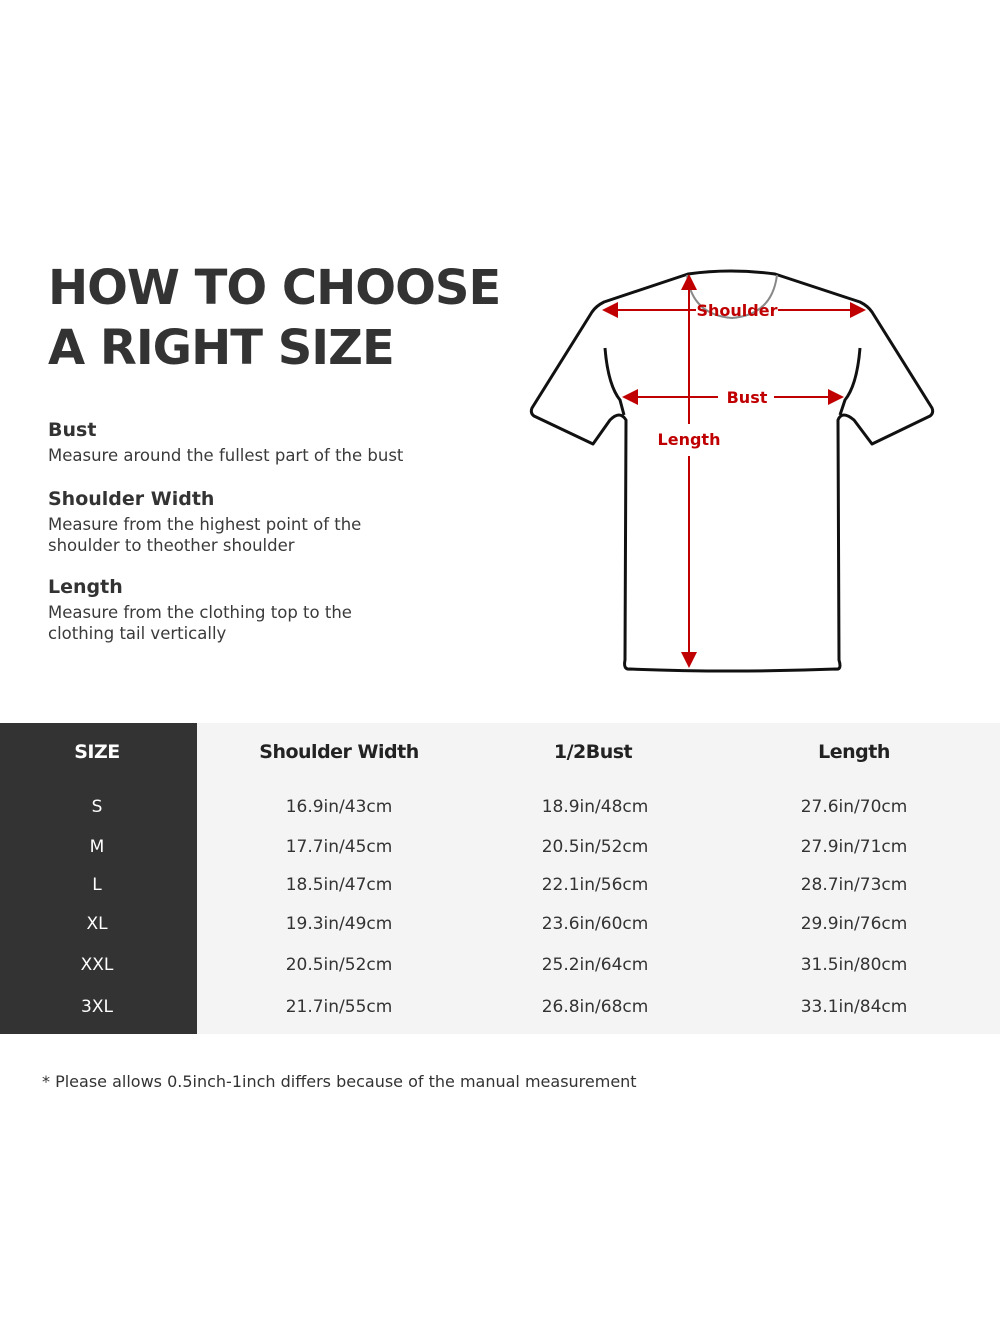 Image resolution: width=1000 pixels, height=1333 pixels. What do you see at coordinates (854, 807) in the screenshot?
I see `cell-length: 27.6in/70cm` at bounding box center [854, 807].